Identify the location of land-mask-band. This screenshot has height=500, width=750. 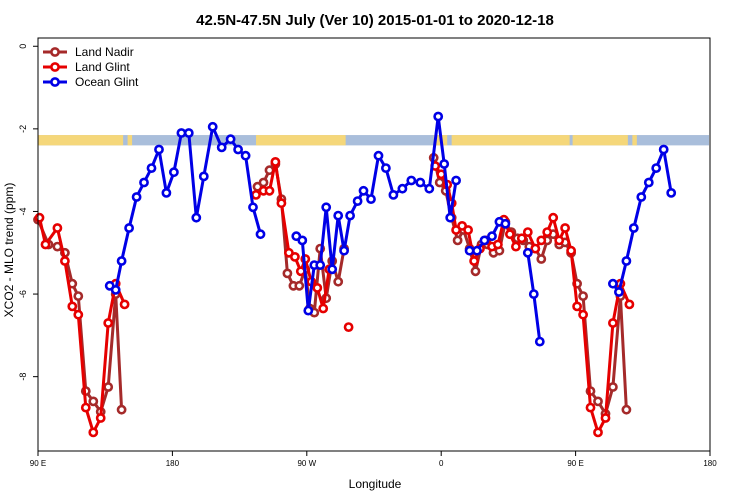
(373, 140).